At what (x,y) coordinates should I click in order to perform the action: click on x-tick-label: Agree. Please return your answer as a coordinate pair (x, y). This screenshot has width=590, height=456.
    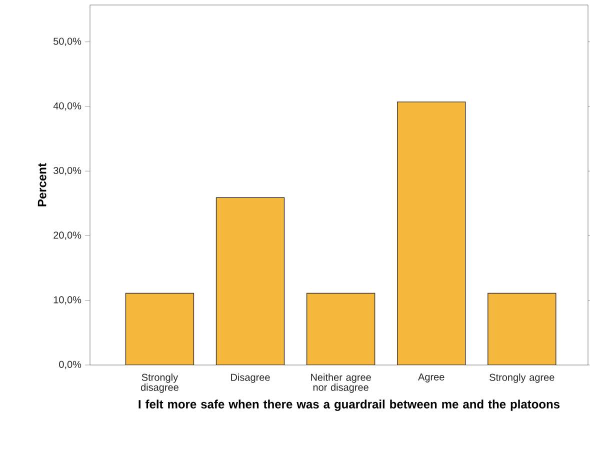
    Looking at the image, I should click on (431, 378).